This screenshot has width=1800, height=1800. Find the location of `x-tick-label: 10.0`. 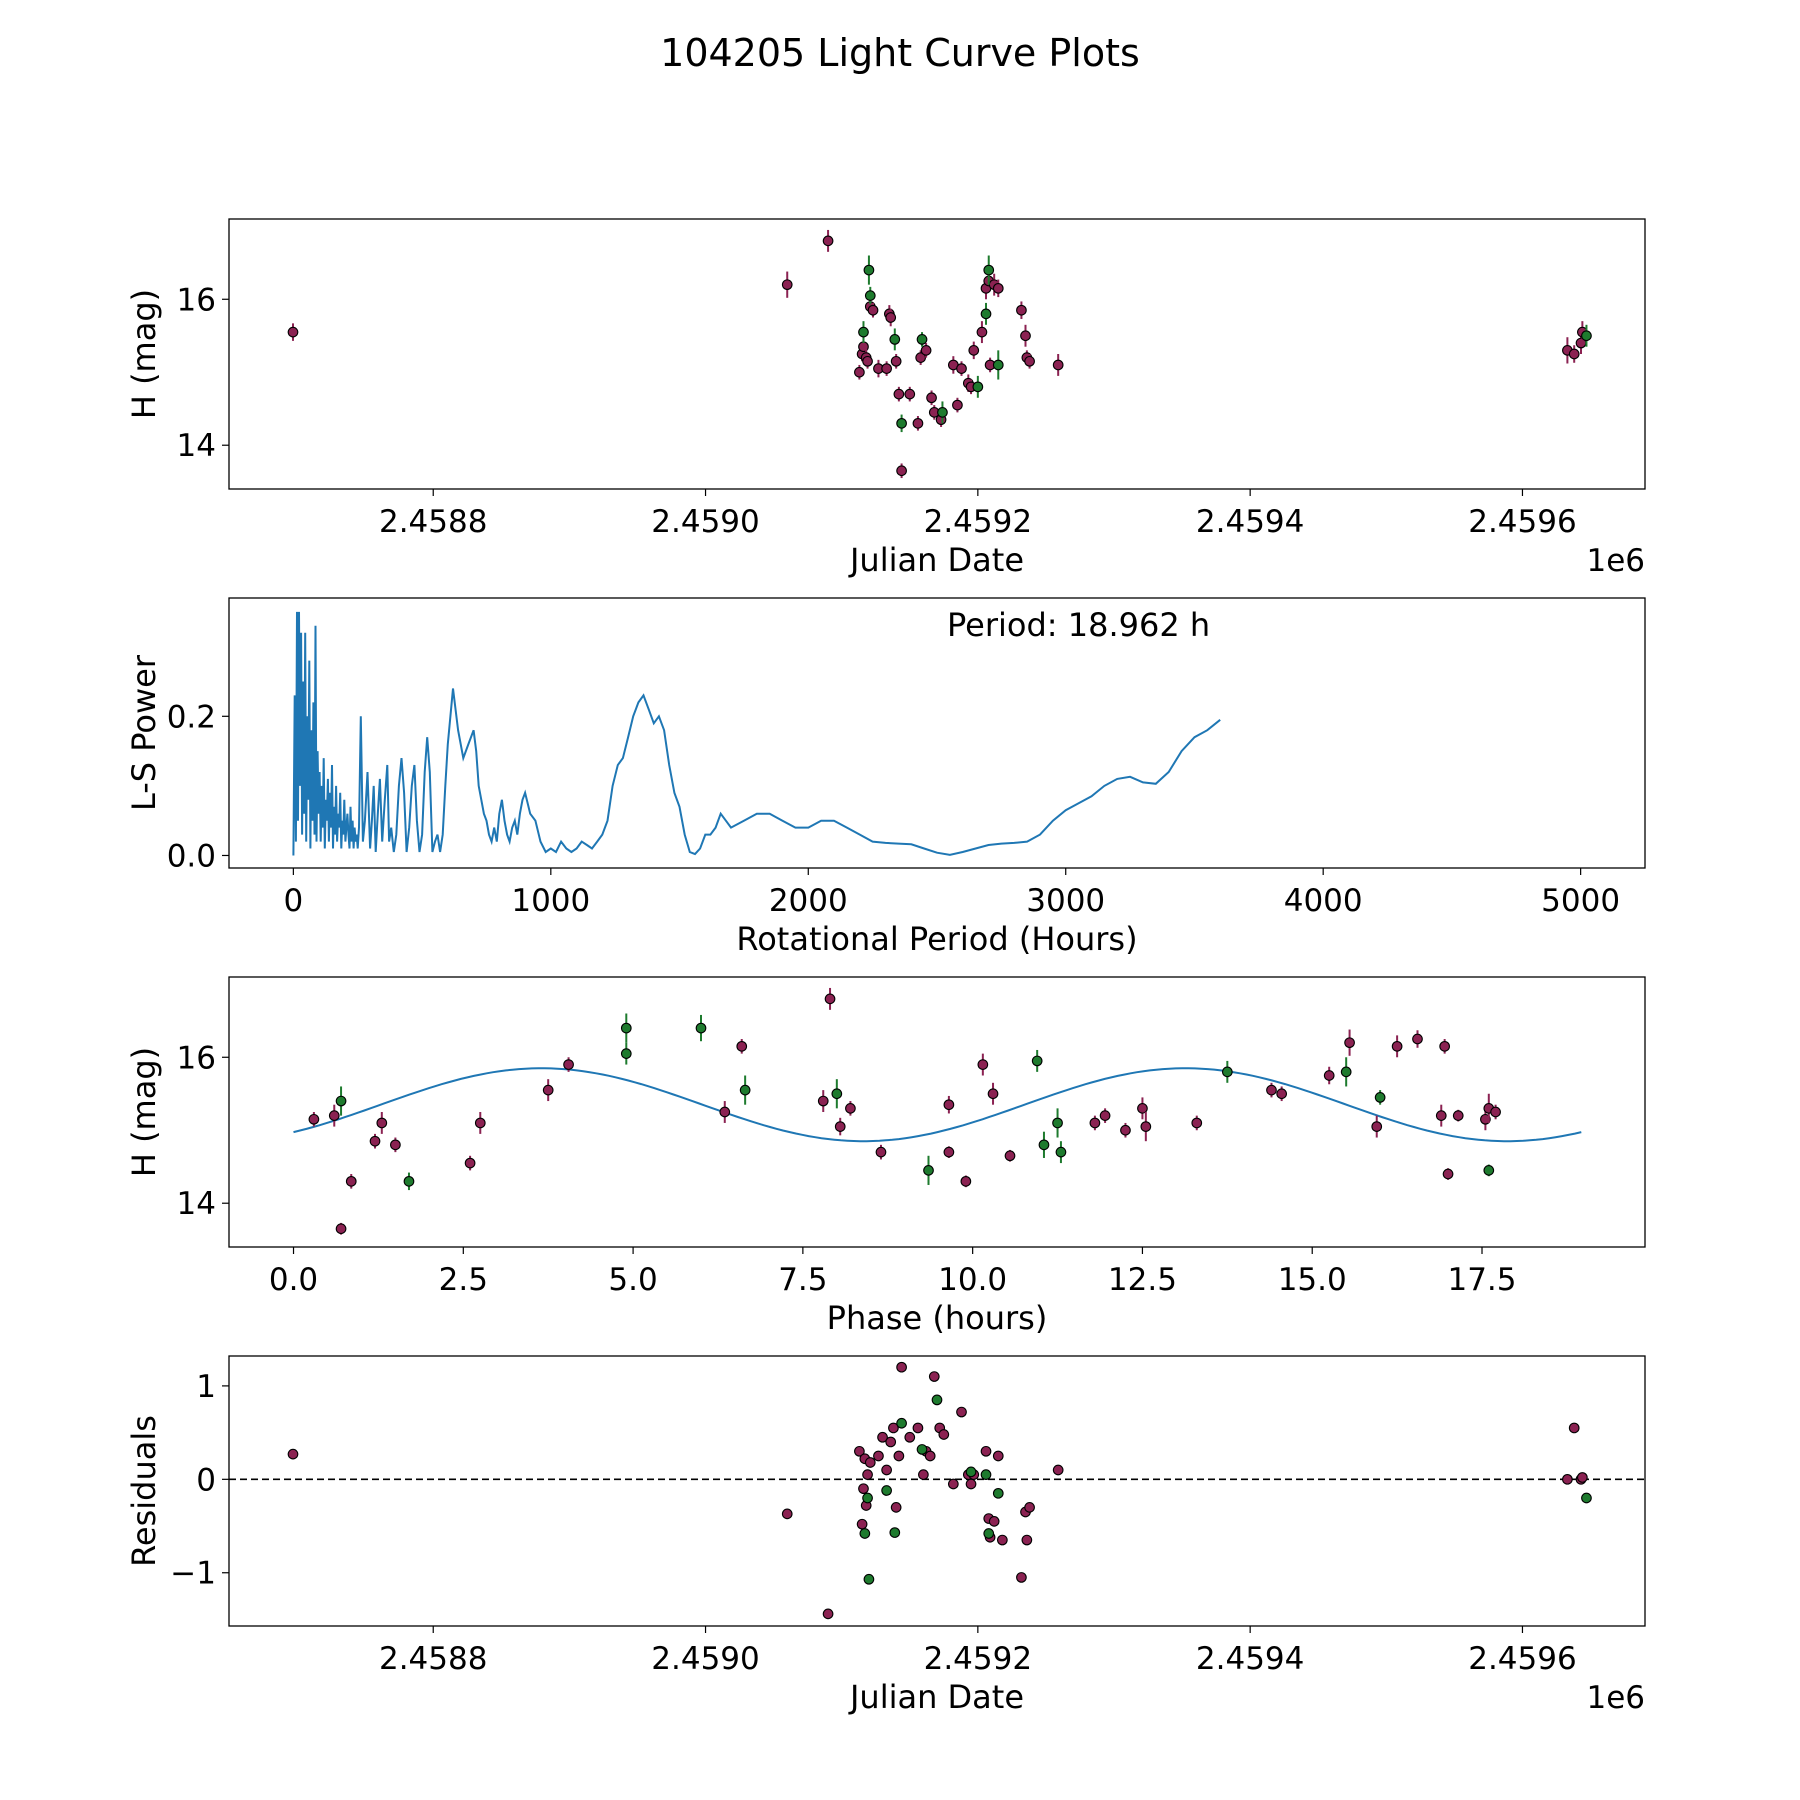

x-tick-label: 10.0 is located at coordinates (972, 1280).